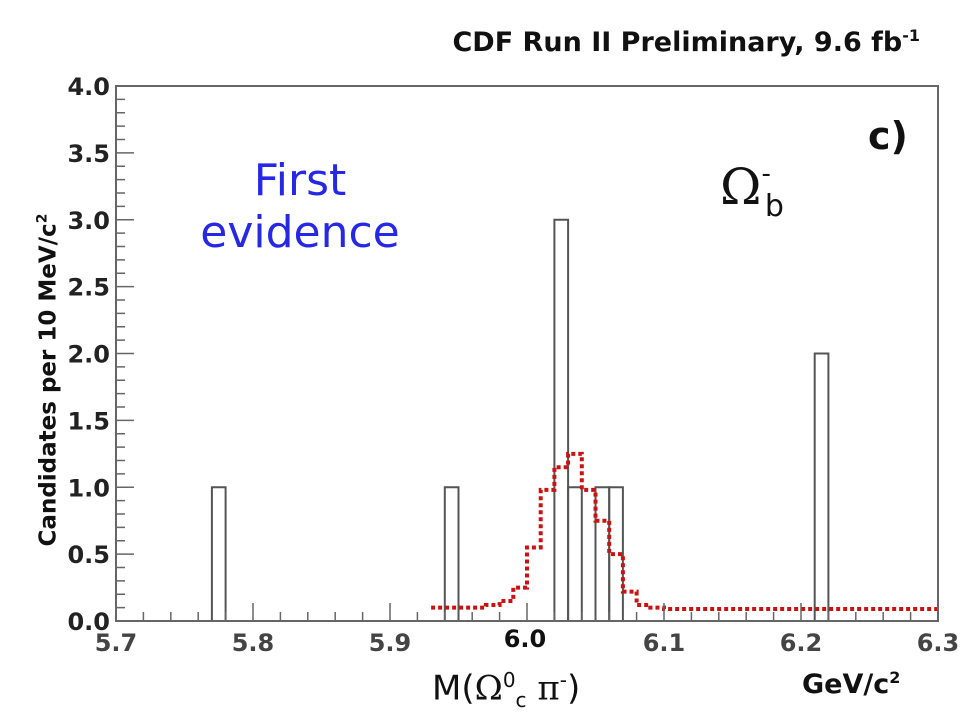 Image resolution: width=960 pixels, height=720 pixels. What do you see at coordinates (548, 688) in the screenshot?
I see `x-axis-label-pi: π` at bounding box center [548, 688].